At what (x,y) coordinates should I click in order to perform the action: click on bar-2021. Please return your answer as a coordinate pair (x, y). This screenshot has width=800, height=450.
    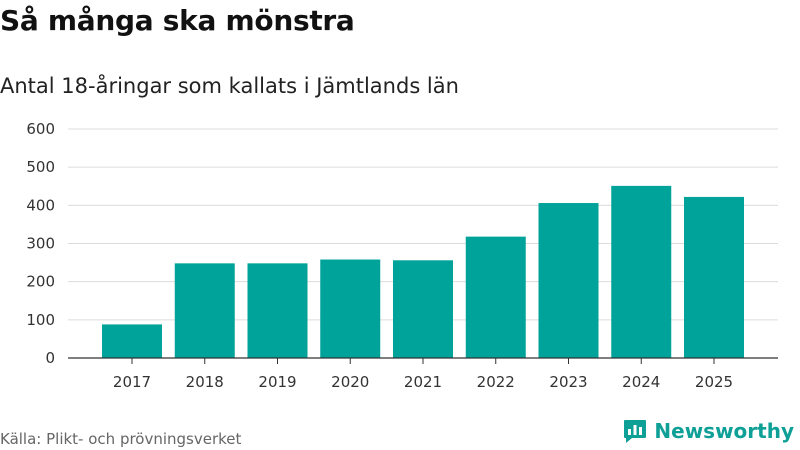
    Looking at the image, I should click on (423, 309).